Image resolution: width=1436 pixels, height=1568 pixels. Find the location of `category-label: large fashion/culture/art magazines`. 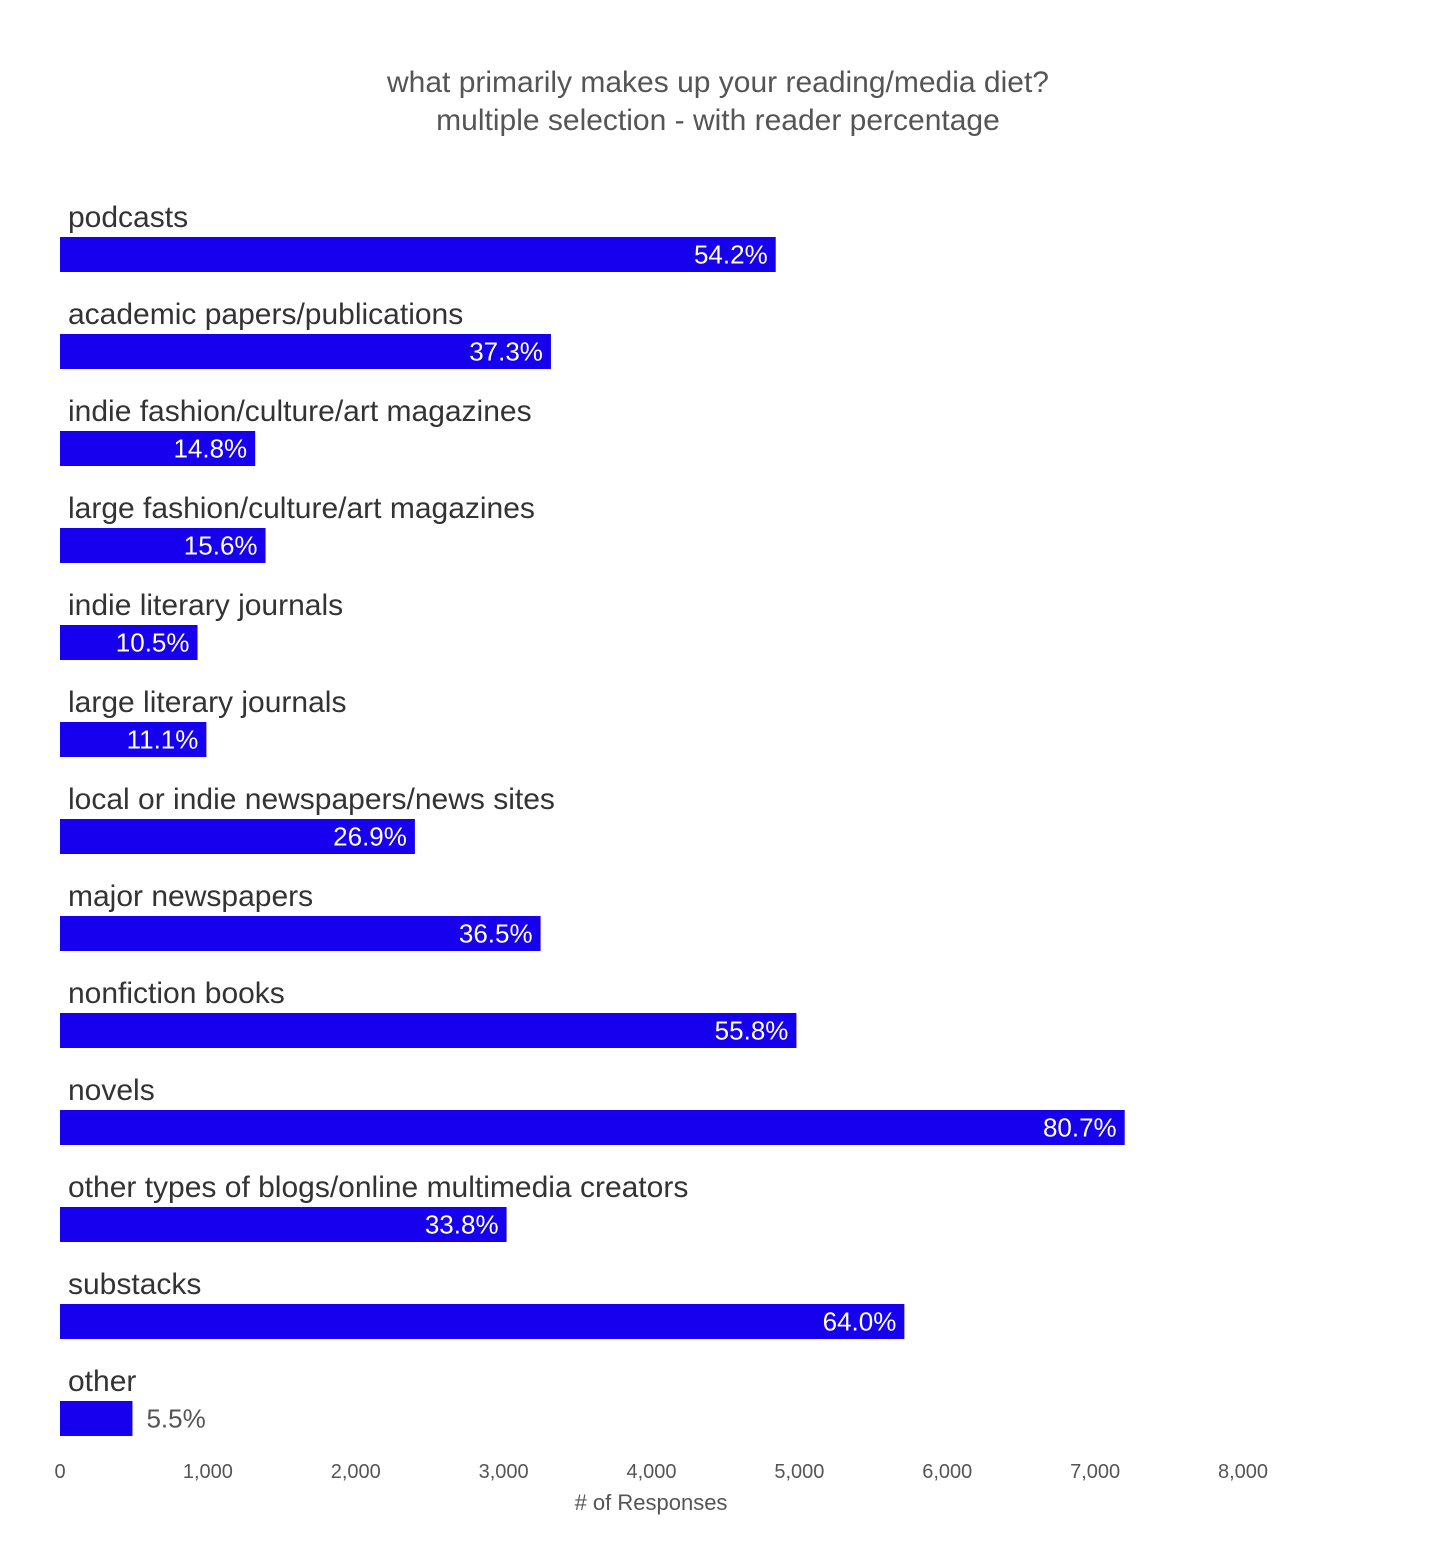

category-label: large fashion/culture/art magazines is located at coordinates (301, 508).